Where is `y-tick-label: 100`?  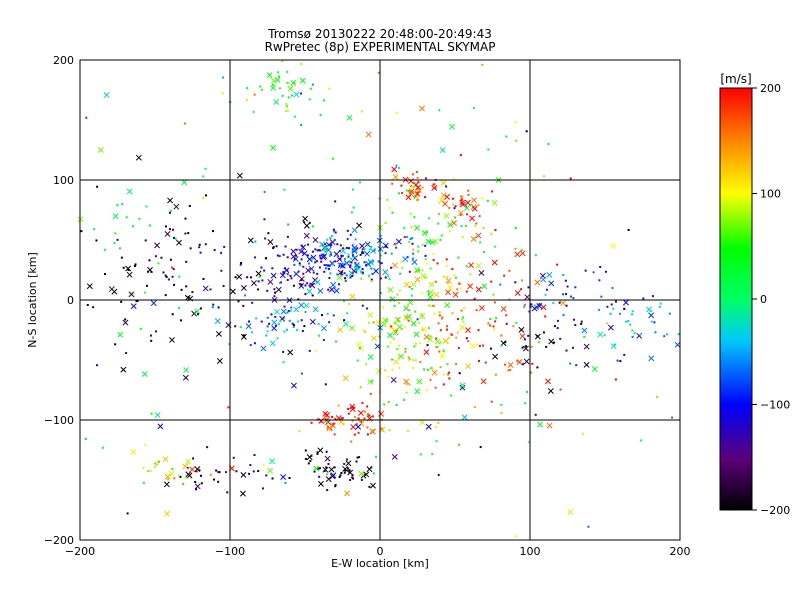
y-tick-label: 100 is located at coordinates (63, 180).